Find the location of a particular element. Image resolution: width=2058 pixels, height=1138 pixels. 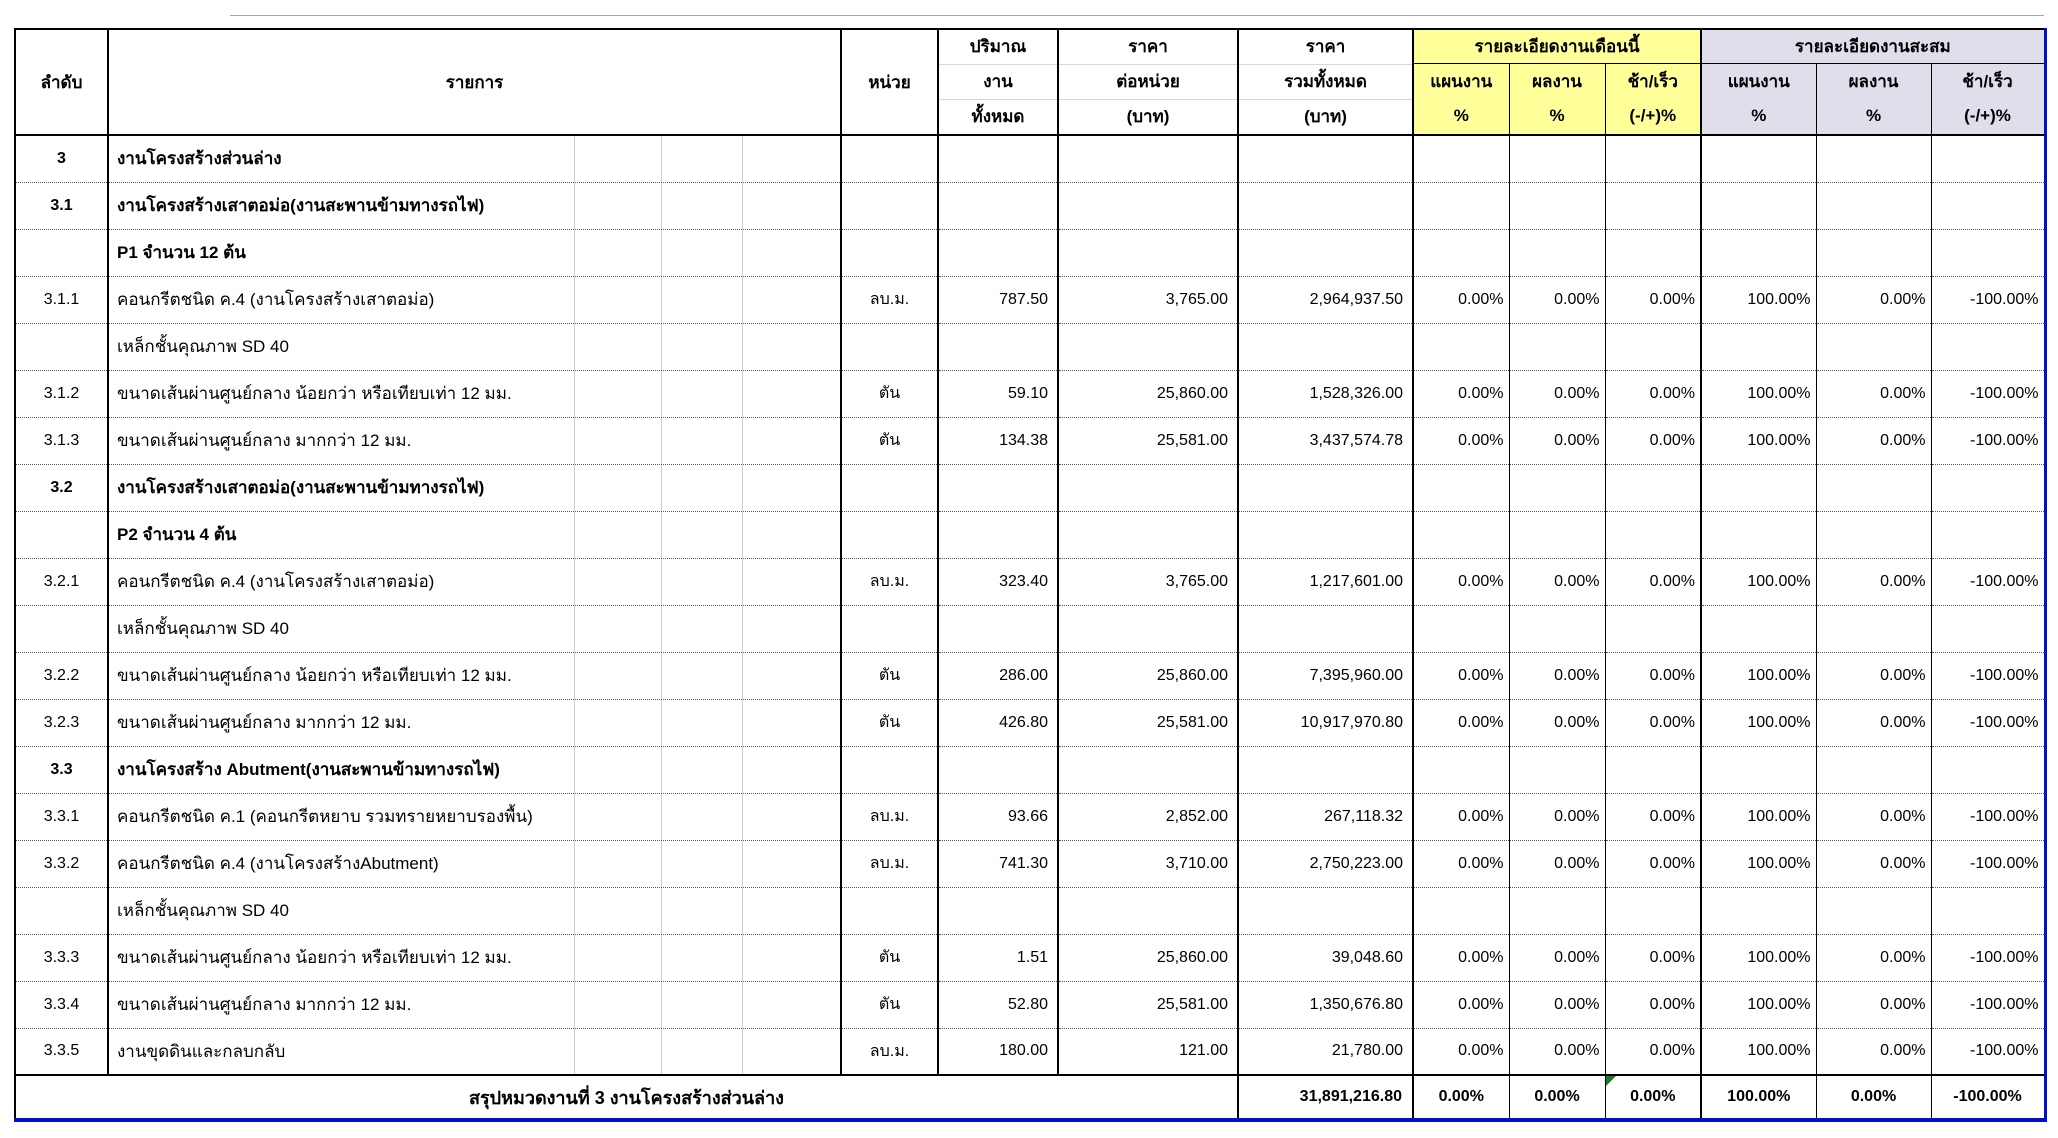

cell-description: เหล็กชั้นคุณภาพ SD 40 is located at coordinates (475, 910).